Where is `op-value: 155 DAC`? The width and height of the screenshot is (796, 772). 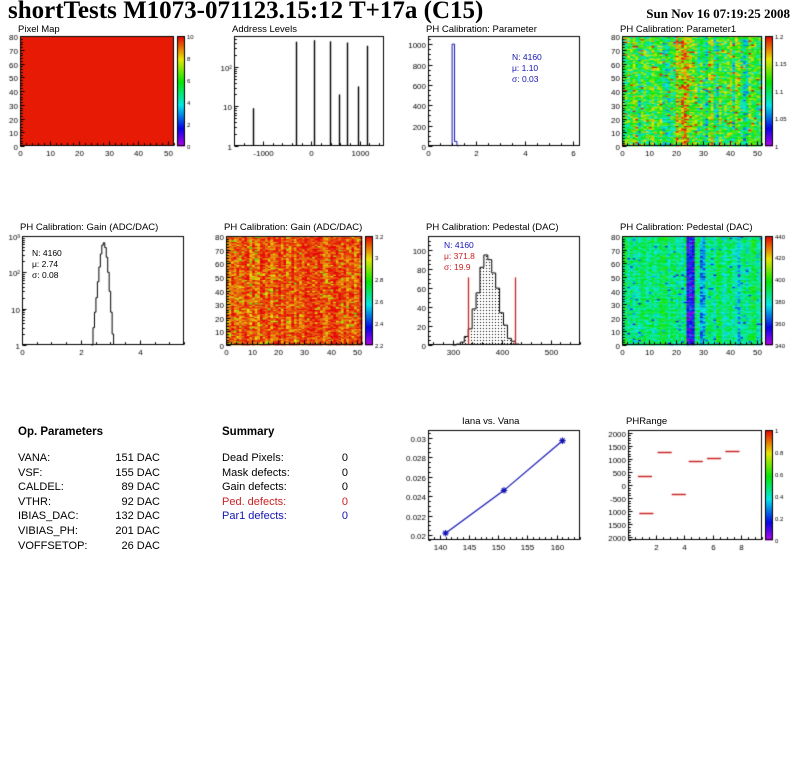 op-value: 155 DAC is located at coordinates (137, 472).